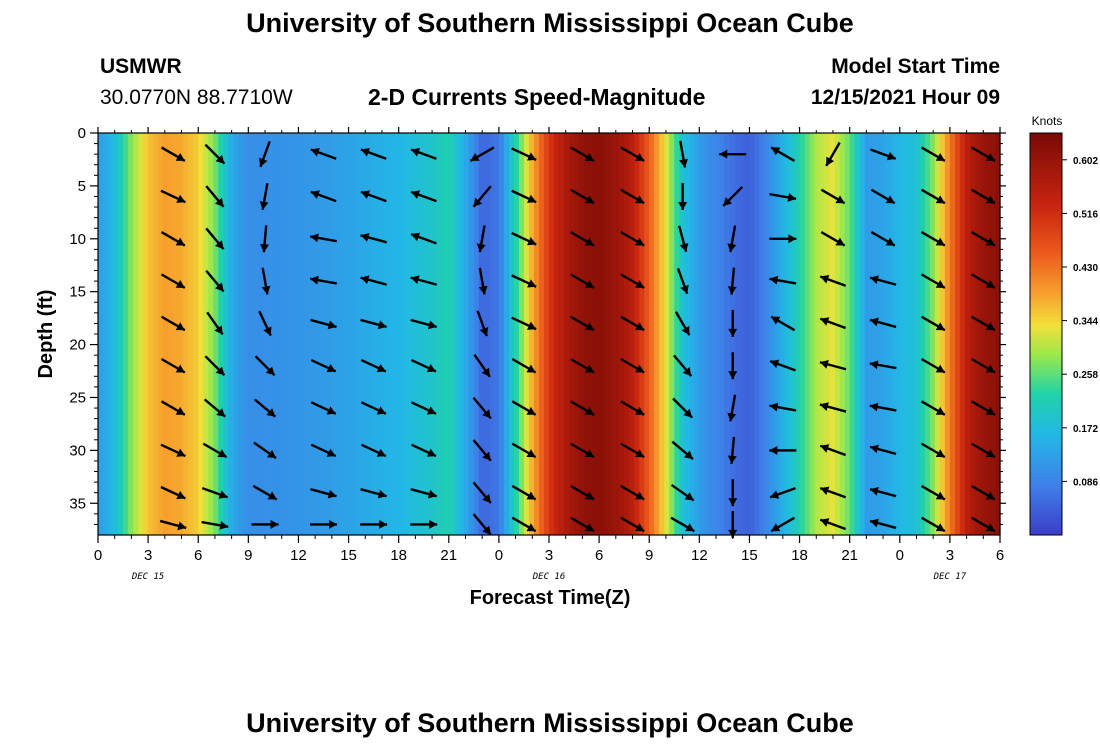  I want to click on y-tick-label: 5, so click(82, 186).